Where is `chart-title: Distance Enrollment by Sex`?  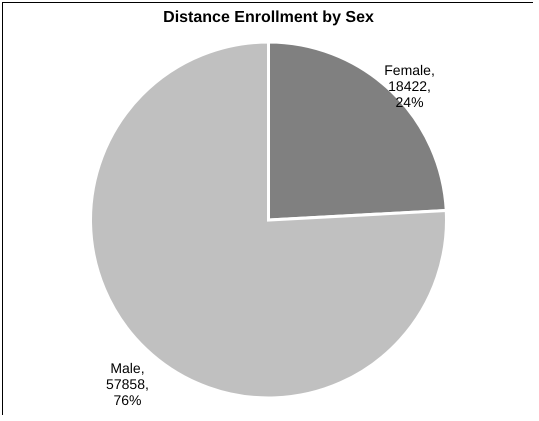
chart-title: Distance Enrollment by Sex is located at coordinates (268, 17).